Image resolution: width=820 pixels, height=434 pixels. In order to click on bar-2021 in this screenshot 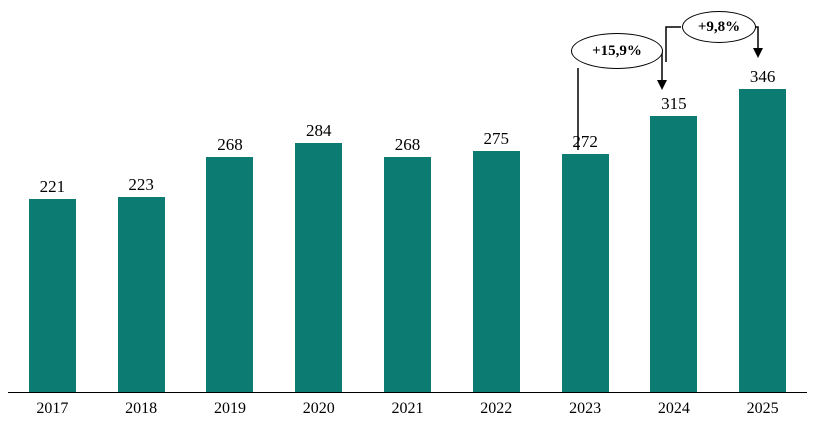, I will do `click(408, 275)`.